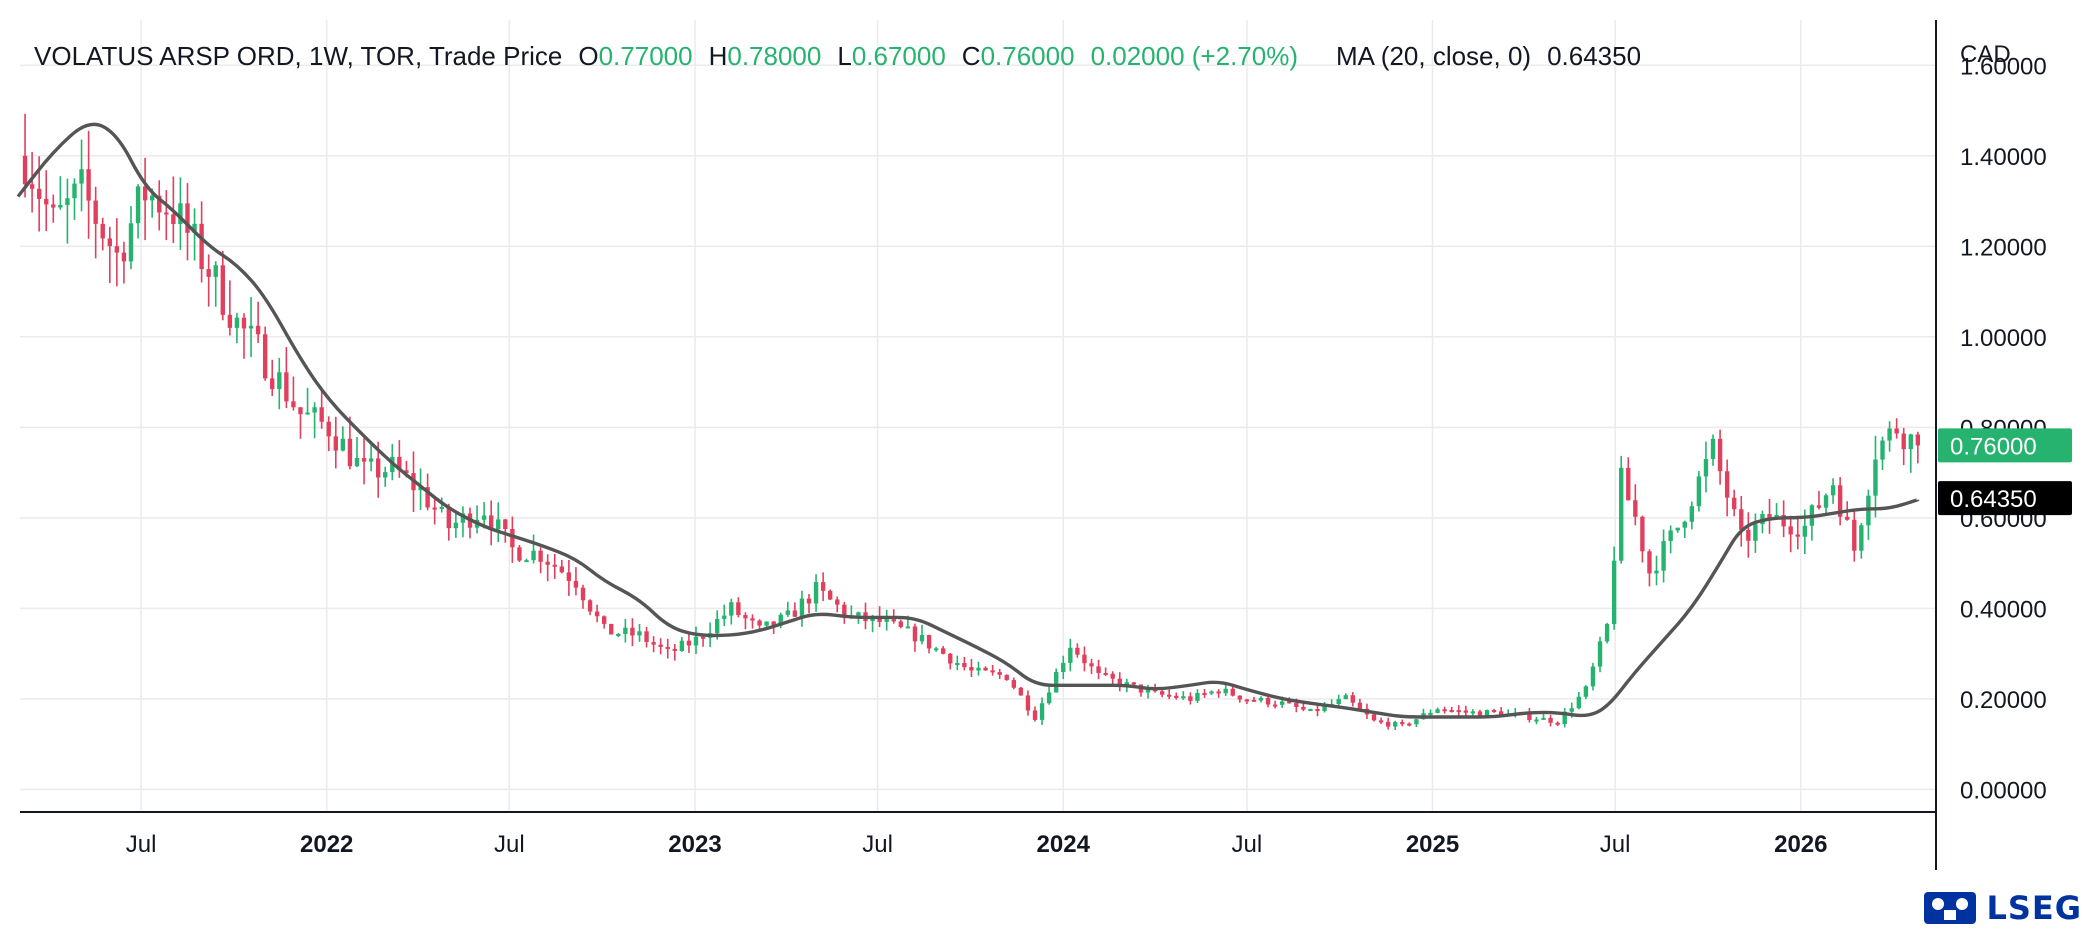  I want to click on ma-header-value: 0.64350, so click(1594, 55).